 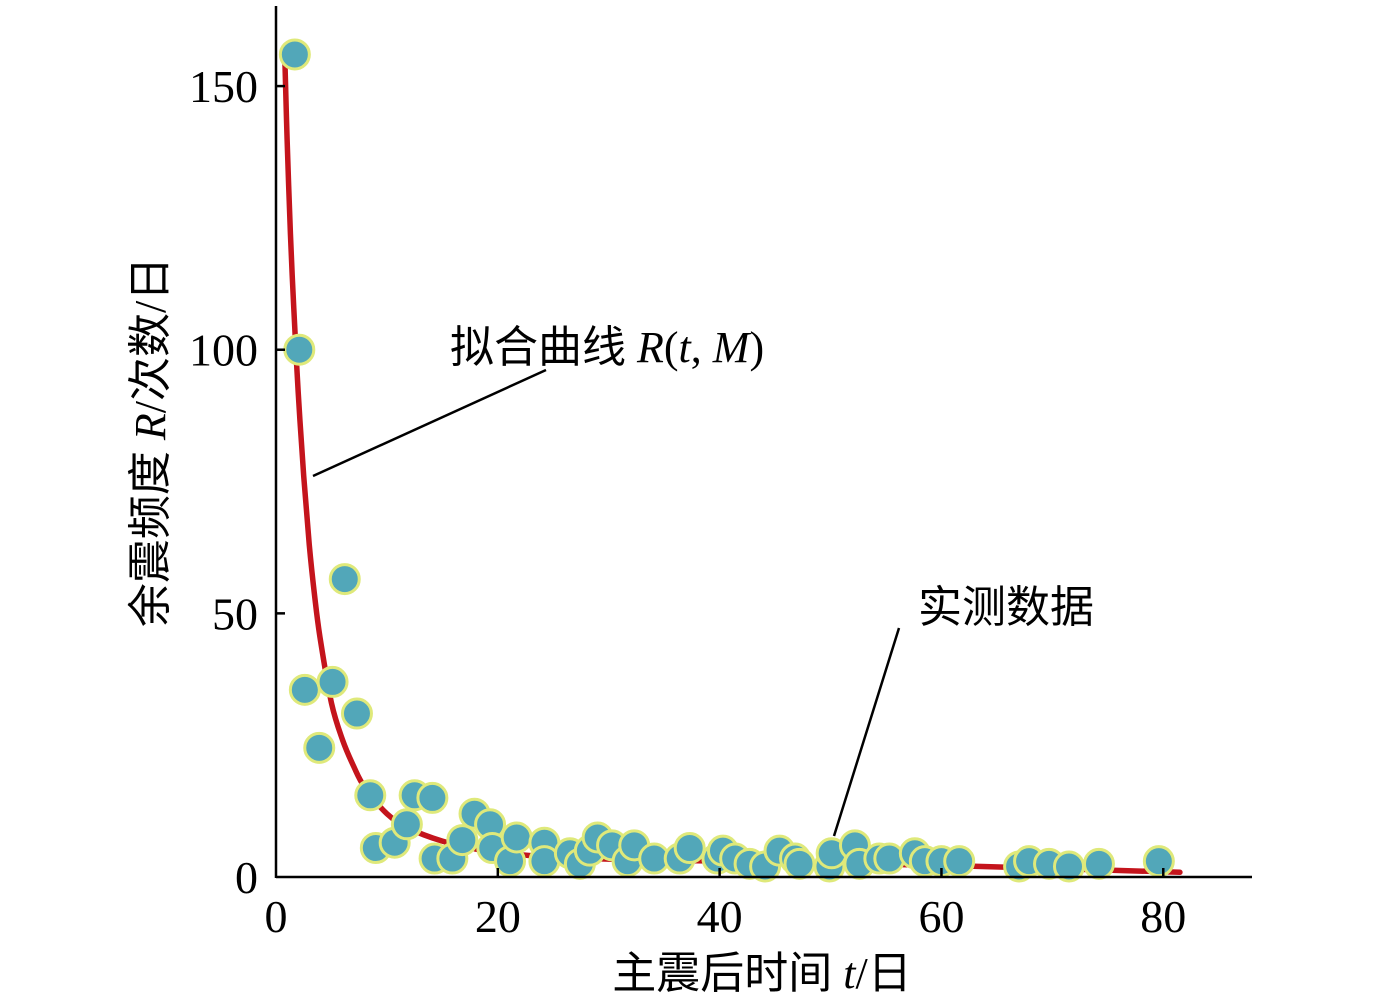 What do you see at coordinates (941, 916) in the screenshot?
I see `x-tick-label: 60` at bounding box center [941, 916].